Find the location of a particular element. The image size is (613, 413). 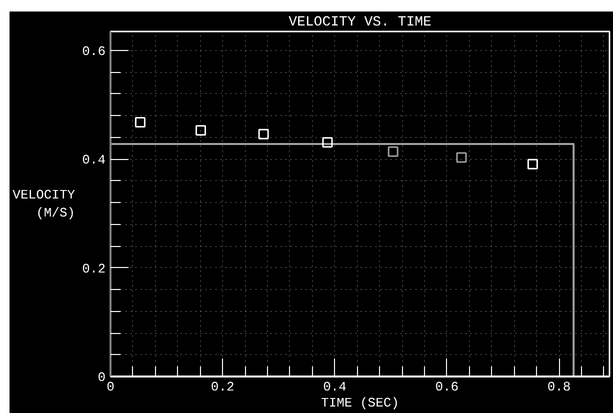

x-tick-label: 0.8 is located at coordinates (559, 387).